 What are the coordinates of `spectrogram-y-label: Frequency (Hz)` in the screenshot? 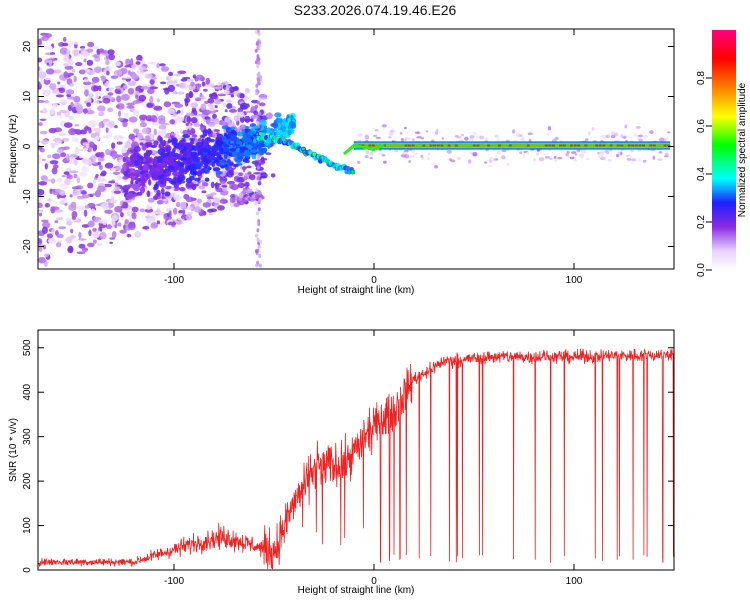 It's located at (13, 149).